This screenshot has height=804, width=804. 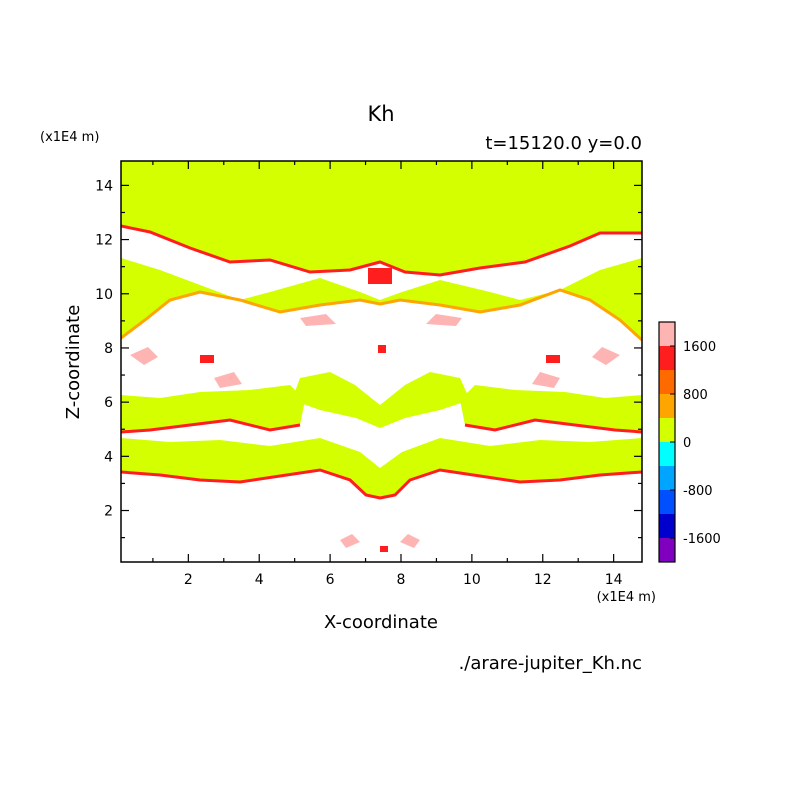 I want to click on y-tick-label: 6, so click(x=108, y=403).